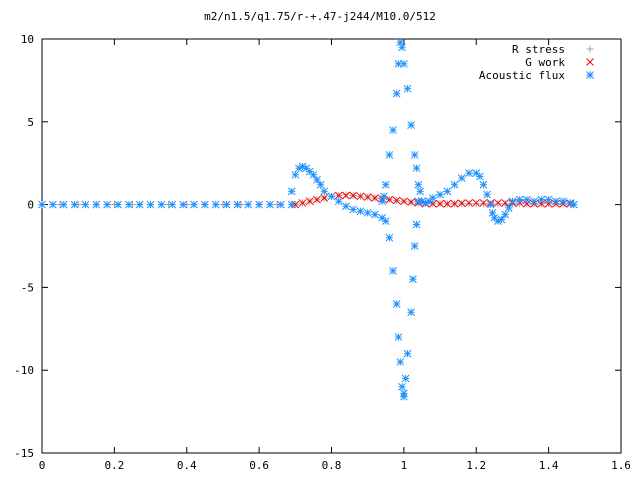  What do you see at coordinates (24, 370) in the screenshot?
I see `y-tick-label: -10` at bounding box center [24, 370].